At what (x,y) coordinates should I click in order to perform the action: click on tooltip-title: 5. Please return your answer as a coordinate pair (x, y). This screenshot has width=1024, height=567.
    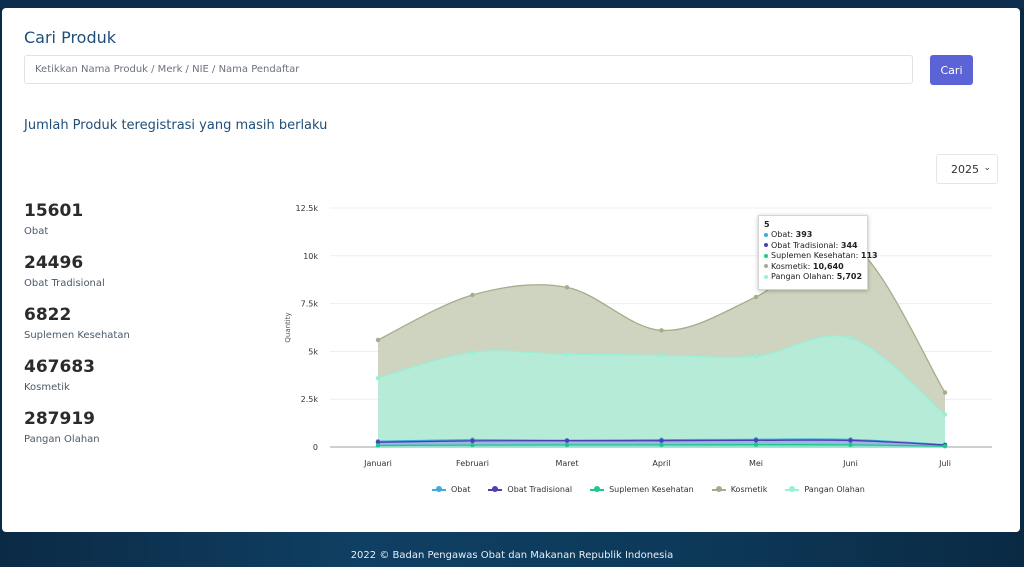
    Looking at the image, I should click on (767, 224).